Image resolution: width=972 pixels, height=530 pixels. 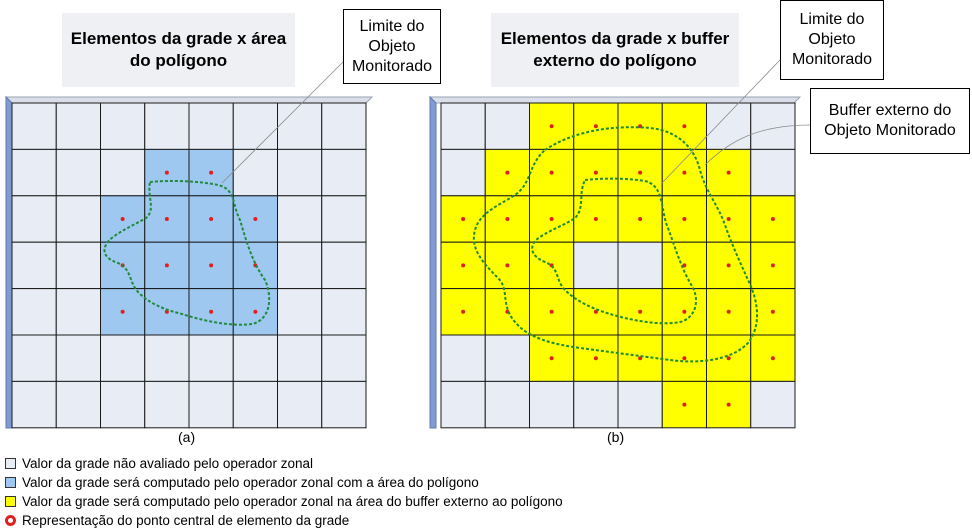 I want to click on buffer-boundary-b, so click(x=615, y=244).